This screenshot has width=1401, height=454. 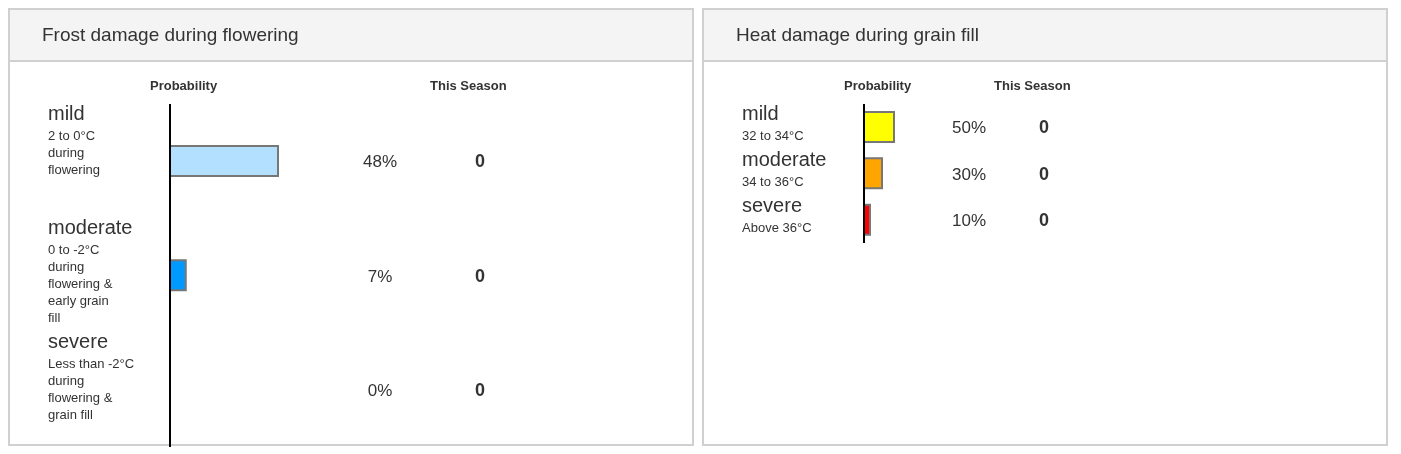 I want to click on y-tick-label: severe Less than -2°C during flowering & grain fill, so click(x=91, y=376).